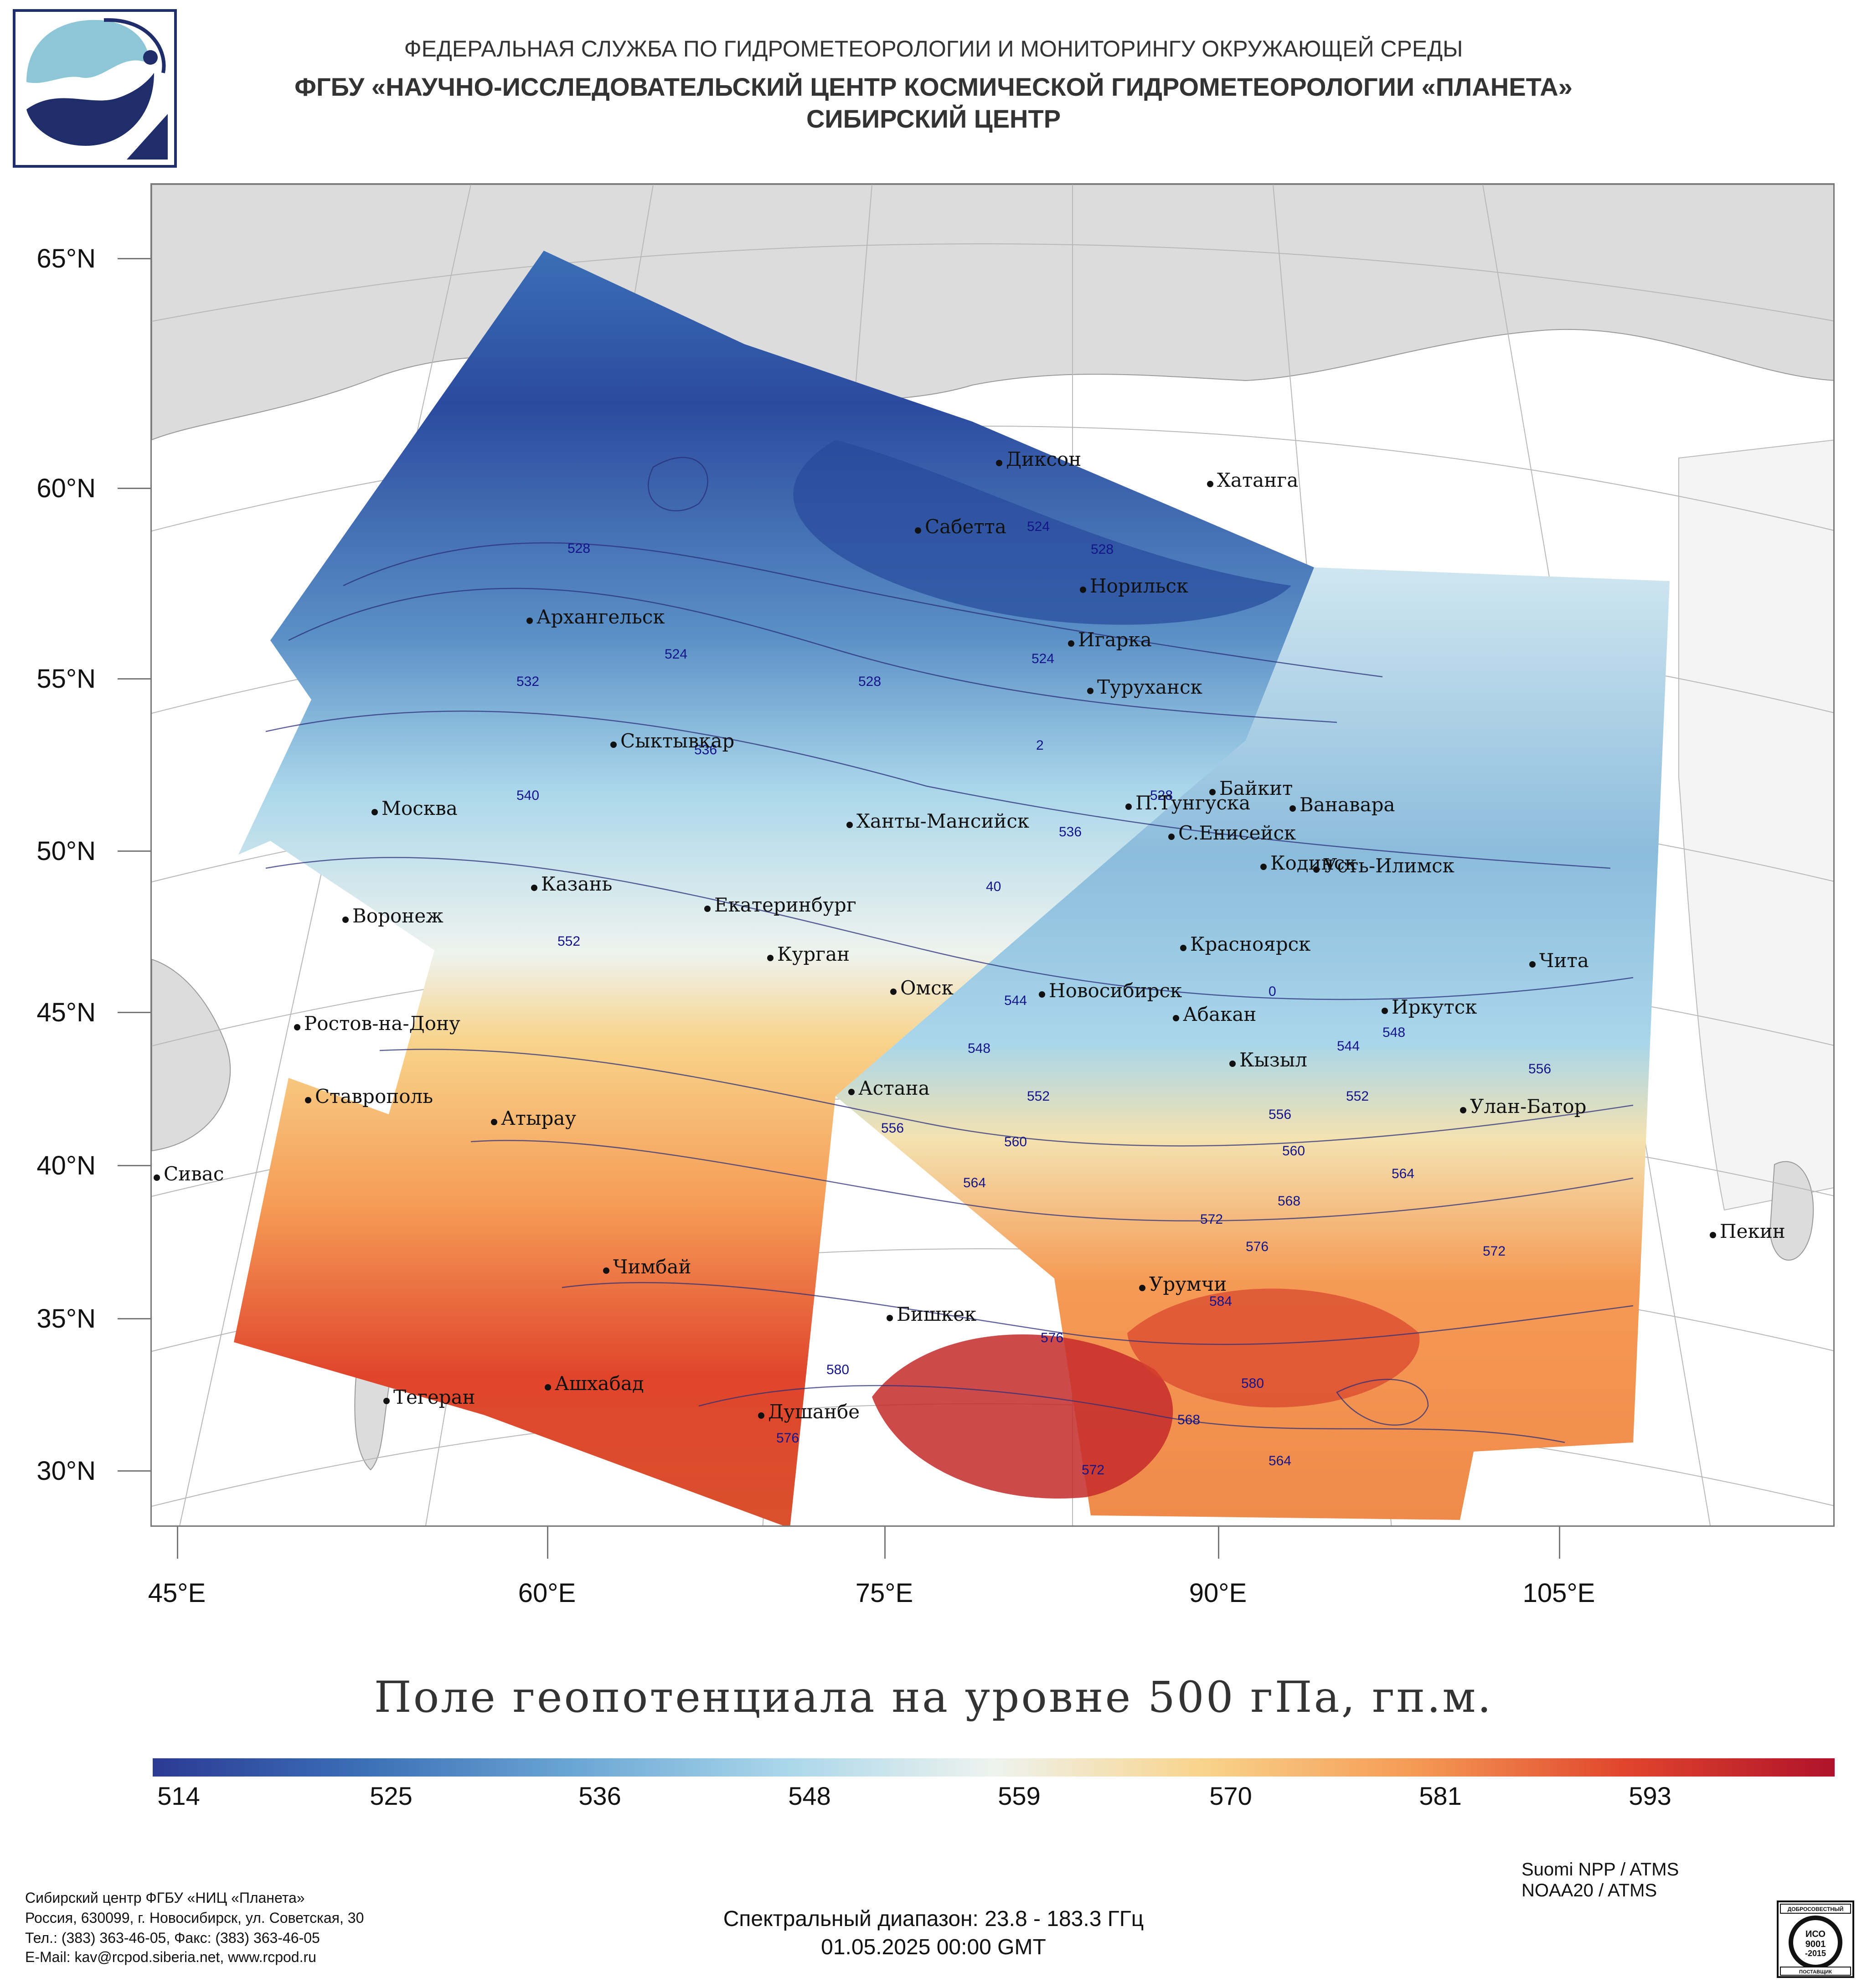  Describe the element at coordinates (1558, 1593) in the screenshot. I see `lon-label: 105°E` at that location.